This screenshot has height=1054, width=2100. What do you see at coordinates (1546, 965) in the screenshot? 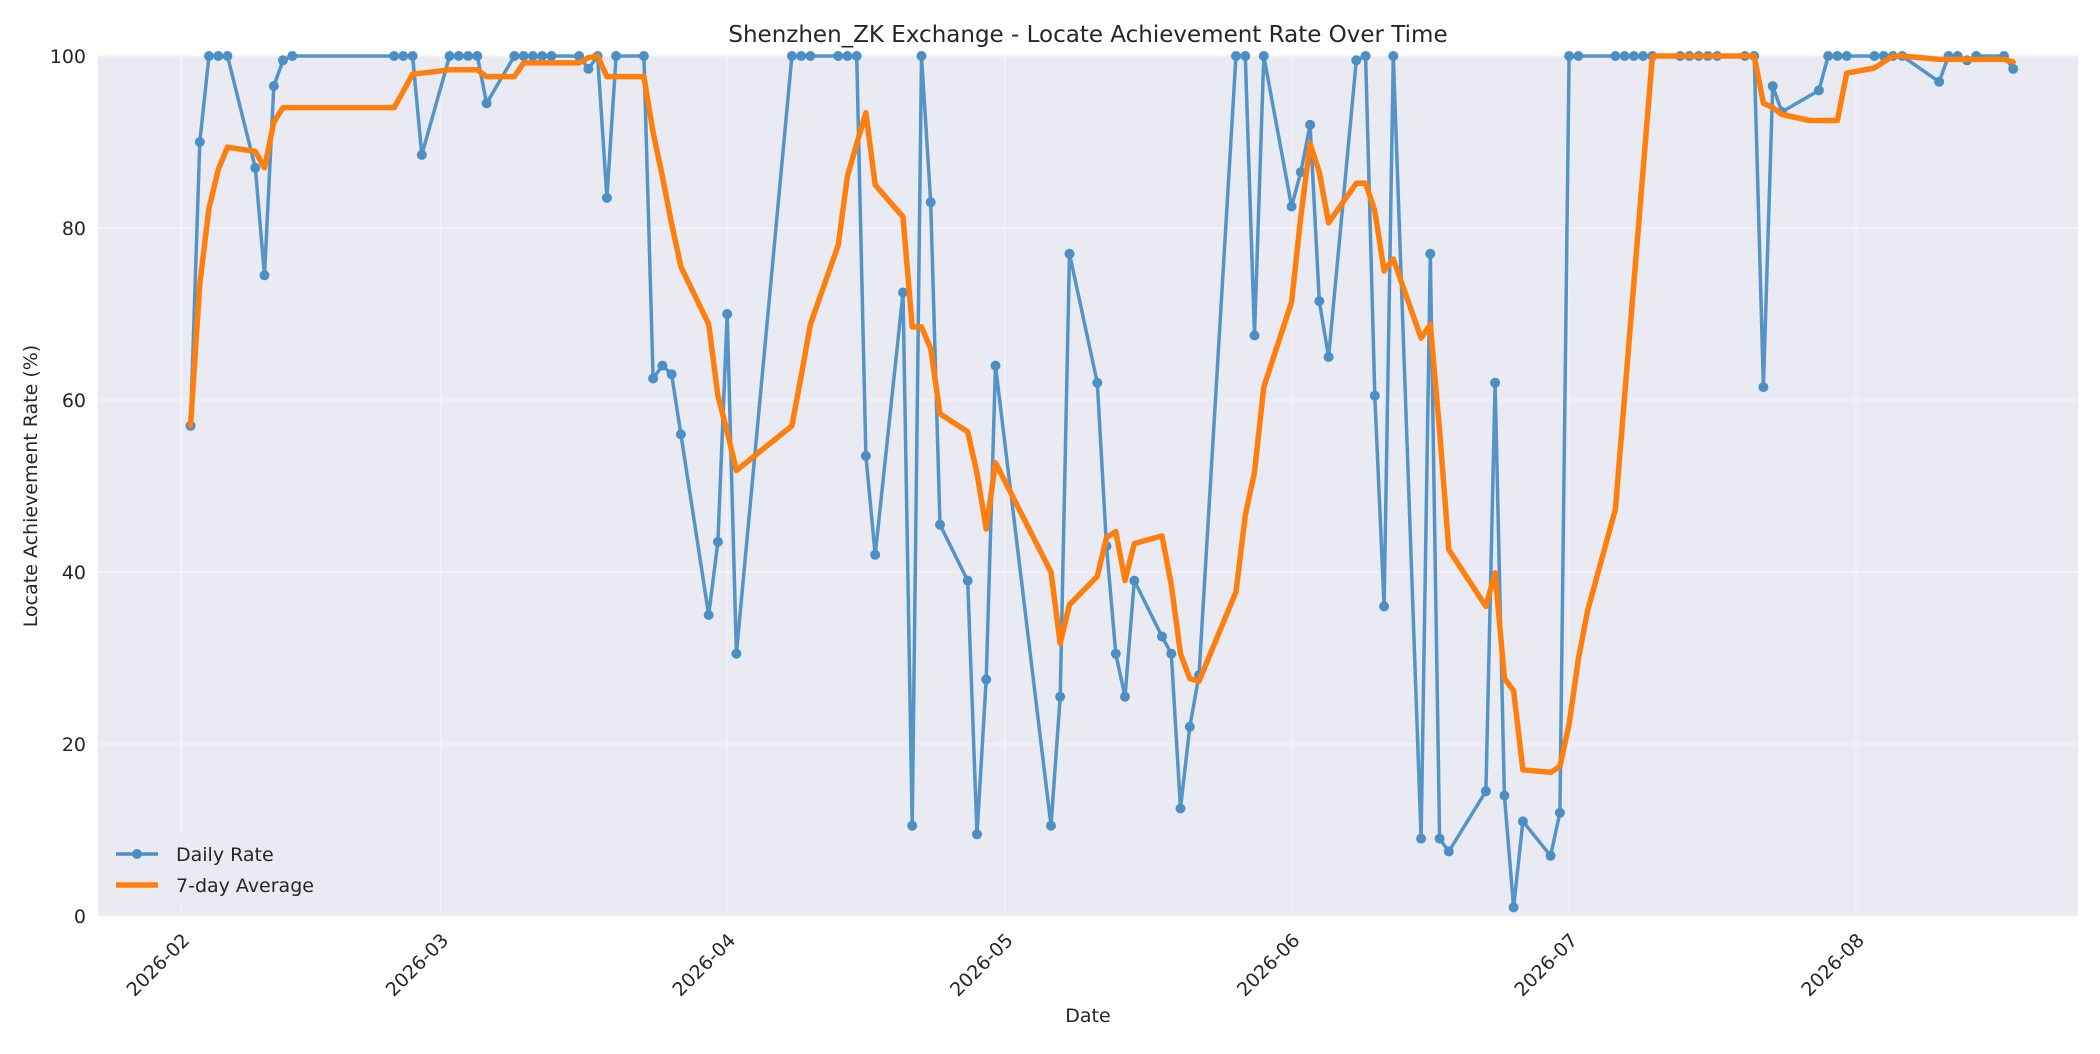
I see `x-tick-label: 2026-07` at bounding box center [1546, 965].